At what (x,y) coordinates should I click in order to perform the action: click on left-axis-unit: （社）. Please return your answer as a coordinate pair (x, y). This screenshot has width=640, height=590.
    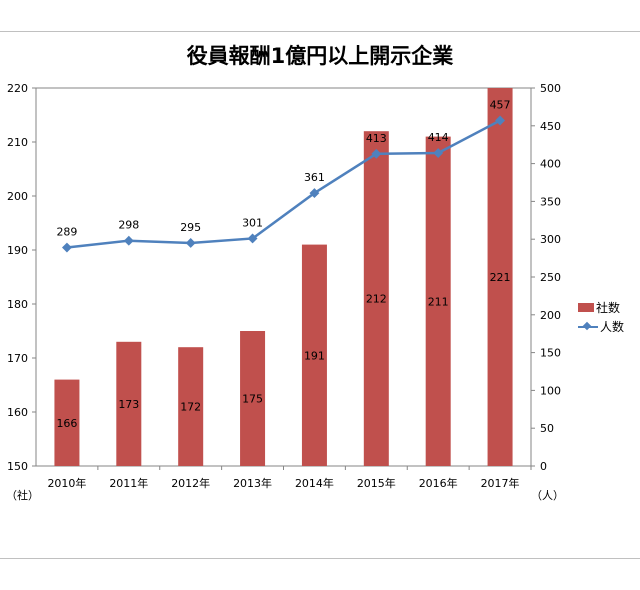
    Looking at the image, I should click on (22, 495).